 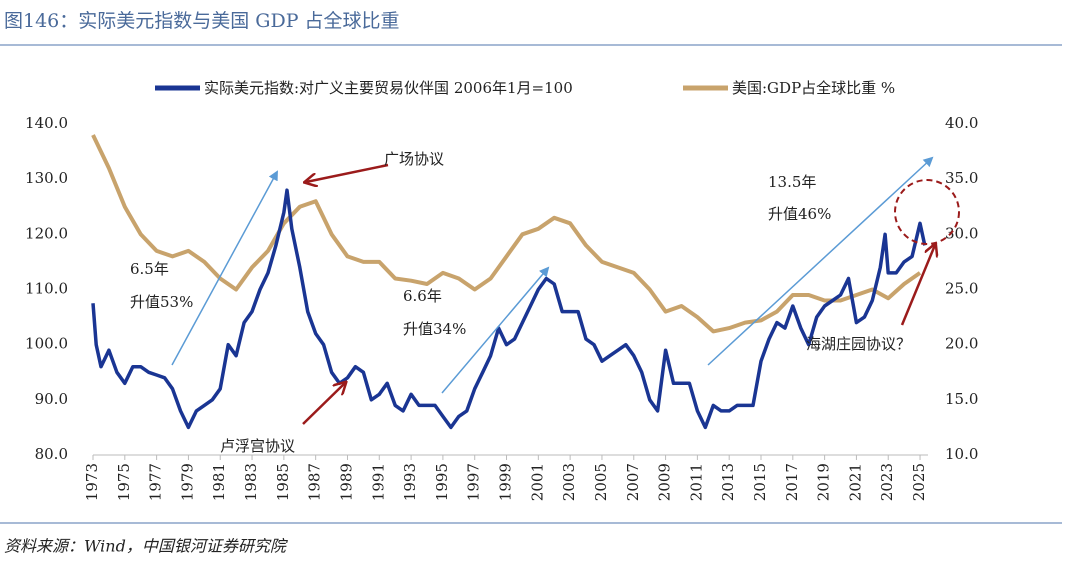 I want to click on x-tick-label: 1973, so click(x=92, y=482).